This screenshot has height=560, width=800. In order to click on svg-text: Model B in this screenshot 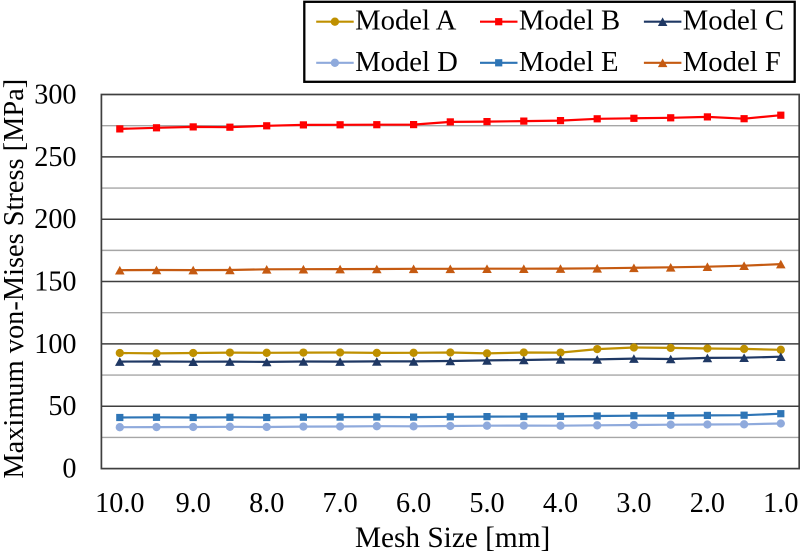, I will do `click(569, 21)`.